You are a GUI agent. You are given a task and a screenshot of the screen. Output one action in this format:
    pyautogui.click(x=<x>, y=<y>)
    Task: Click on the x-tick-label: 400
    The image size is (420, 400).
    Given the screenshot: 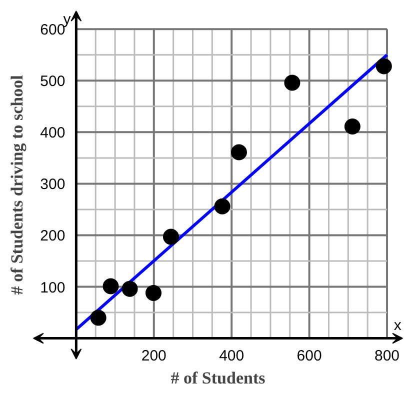 What is the action you would take?
    pyautogui.click(x=231, y=355)
    